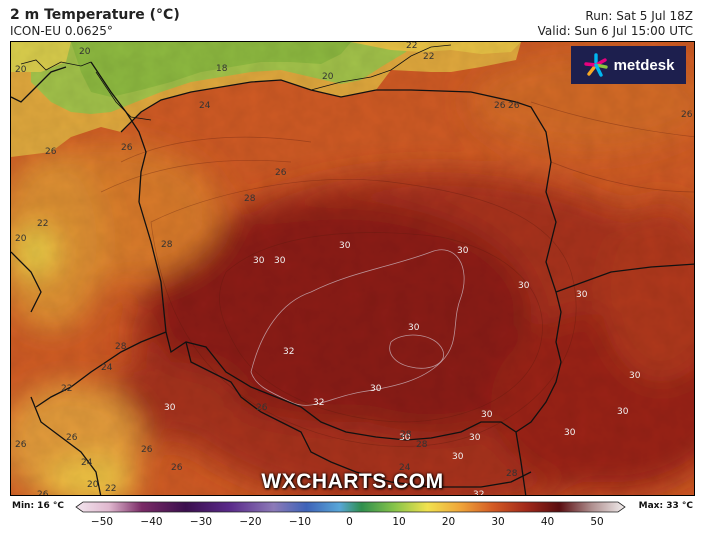 The height and width of the screenshot is (540, 705). I want to click on min-value: Min: 16 °C, so click(38, 506).